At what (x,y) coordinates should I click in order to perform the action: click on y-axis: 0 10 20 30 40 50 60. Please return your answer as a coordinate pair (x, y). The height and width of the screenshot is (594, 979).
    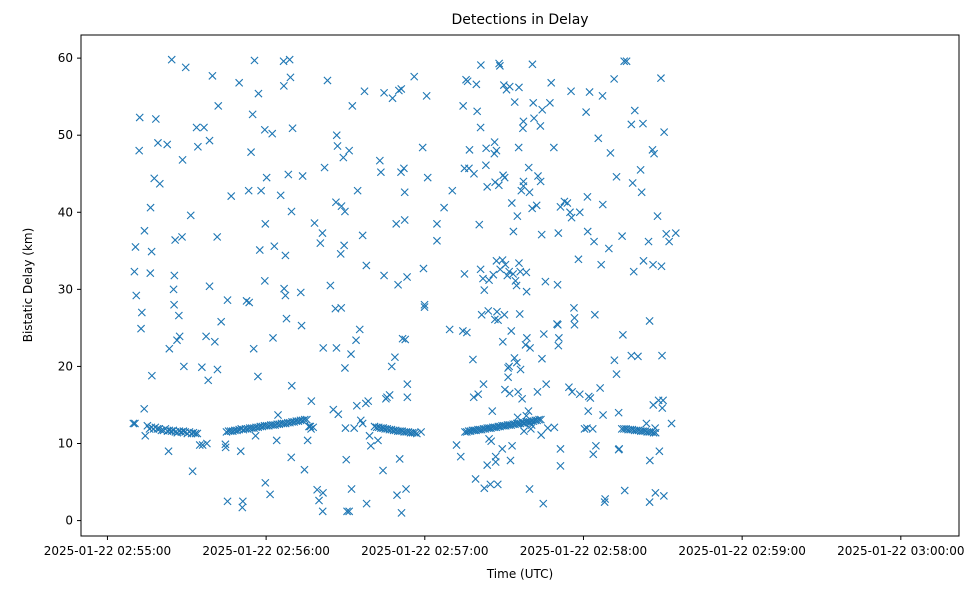
    Looking at the image, I should click on (69, 289).